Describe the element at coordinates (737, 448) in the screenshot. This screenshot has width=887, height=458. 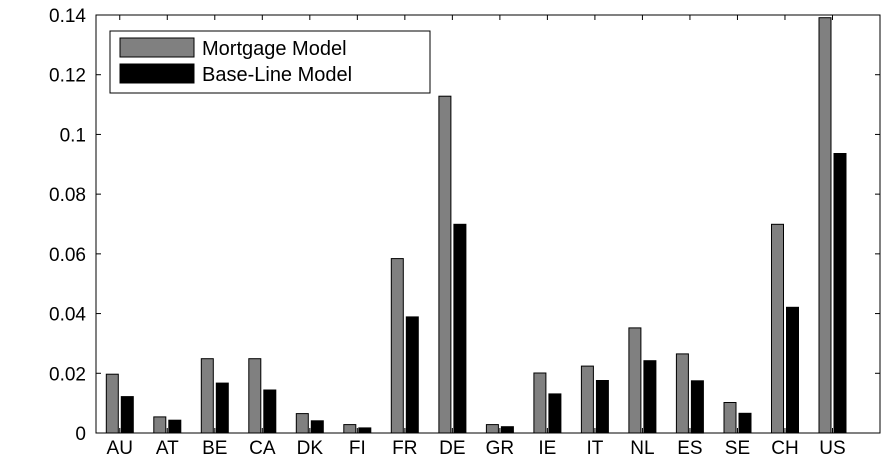
I see `x-tick-label-se: SE` at that location.